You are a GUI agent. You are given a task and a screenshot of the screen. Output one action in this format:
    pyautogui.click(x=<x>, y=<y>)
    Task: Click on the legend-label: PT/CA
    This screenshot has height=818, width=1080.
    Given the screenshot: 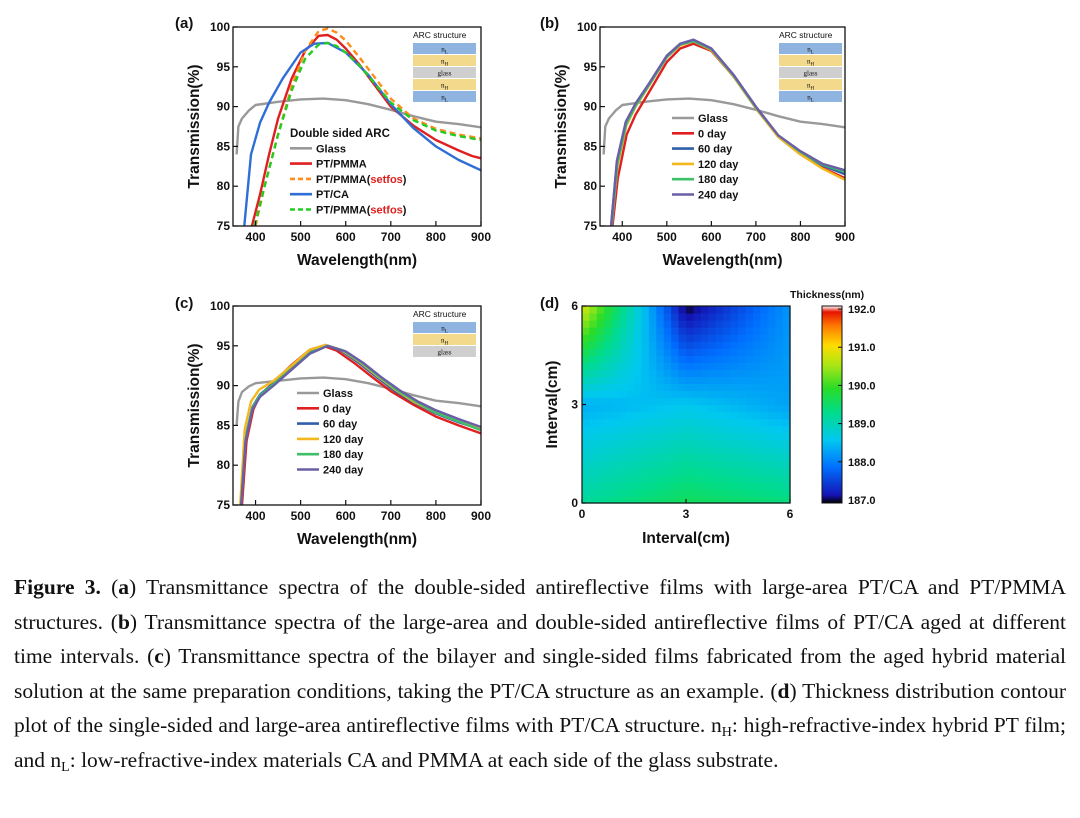 What is the action you would take?
    pyautogui.click(x=332, y=195)
    